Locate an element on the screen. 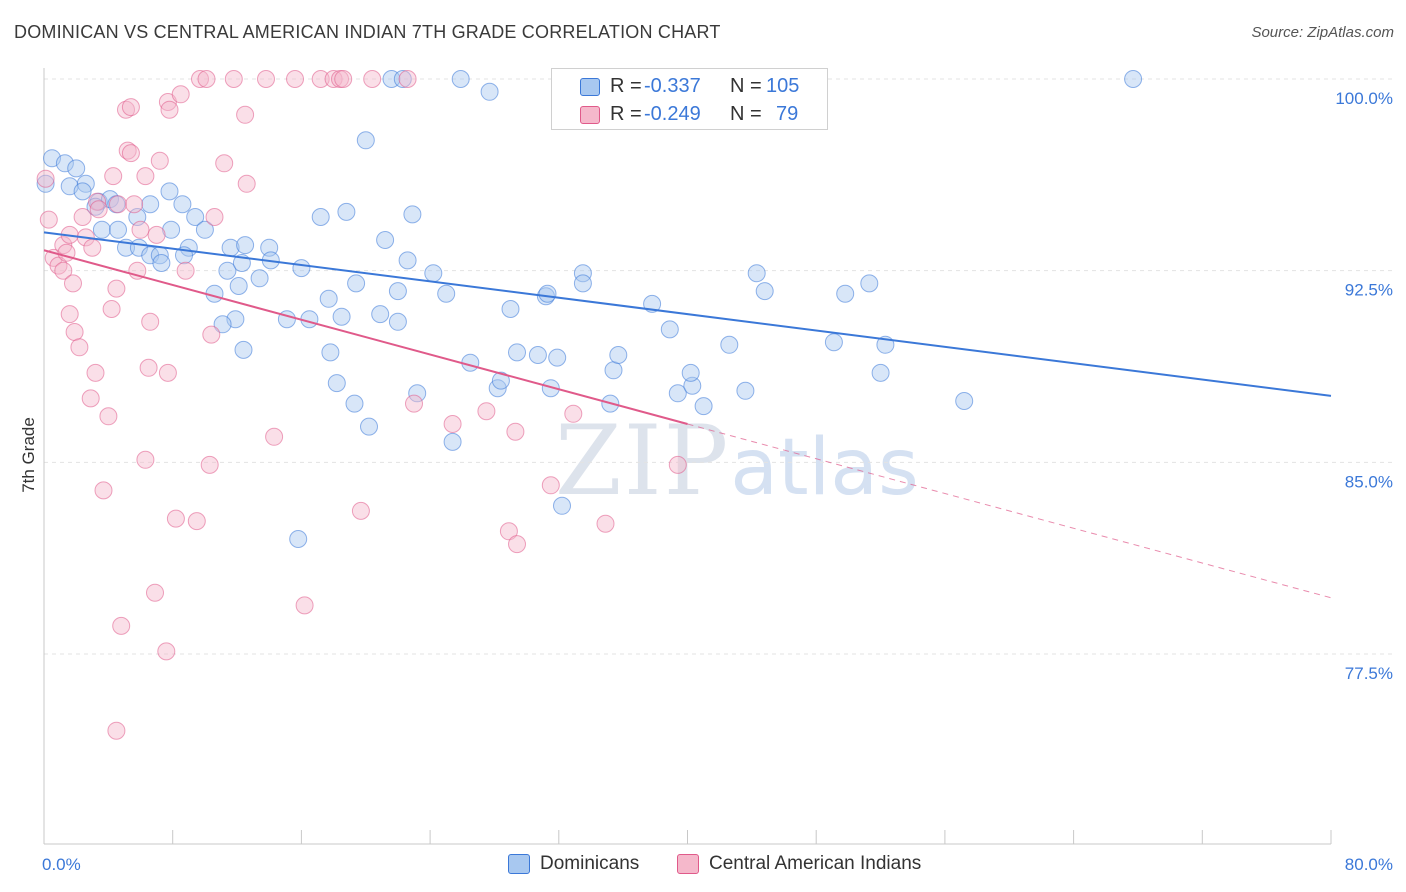 Image resolution: width=1406 pixels, height=892 pixels. y-tick-label: 92.5% is located at coordinates (1369, 290).